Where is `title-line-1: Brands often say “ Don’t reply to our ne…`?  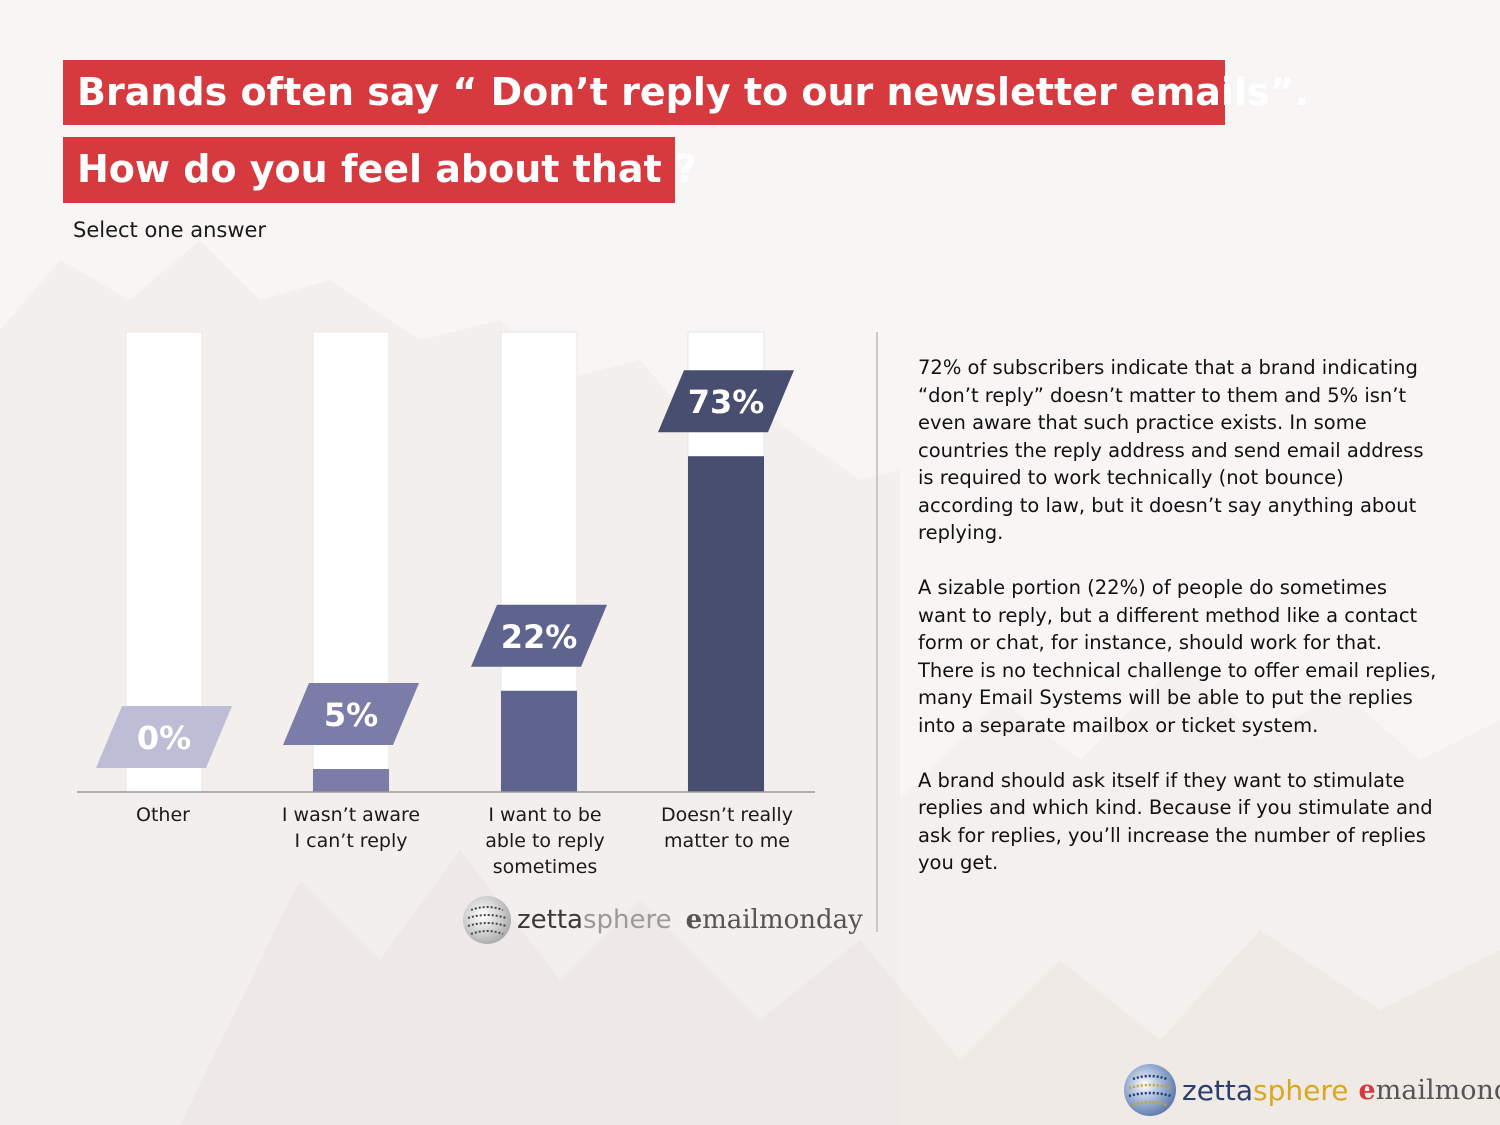
title-line-1: Brands often say “ Don’t reply to our ne… is located at coordinates (686, 92).